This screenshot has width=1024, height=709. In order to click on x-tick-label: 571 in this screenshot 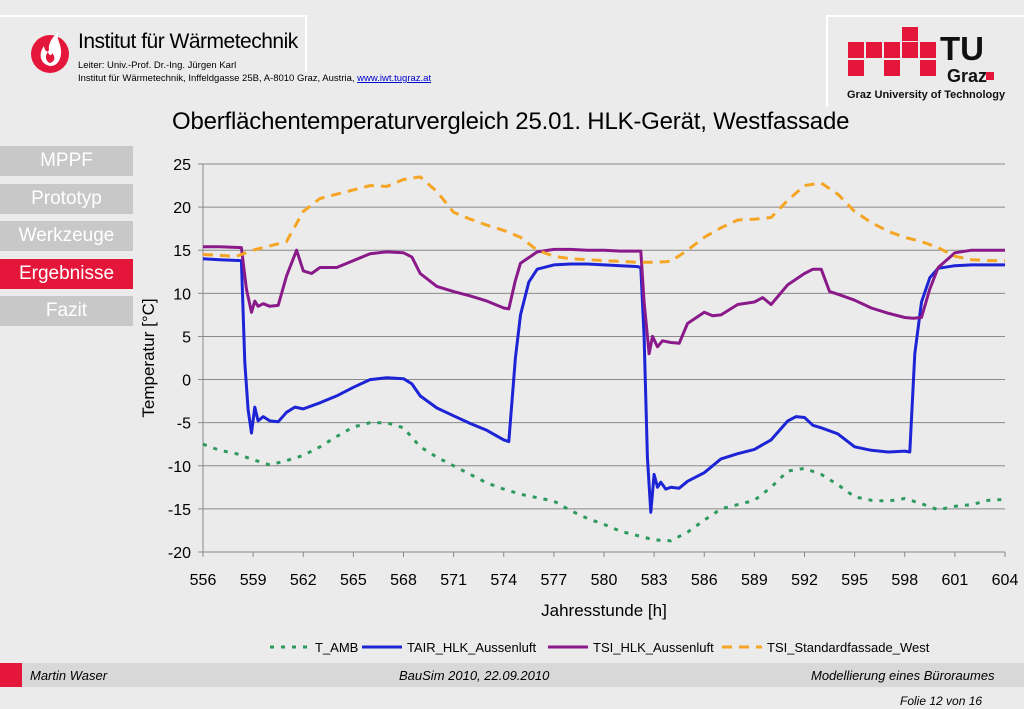, I will do `click(453, 580)`.